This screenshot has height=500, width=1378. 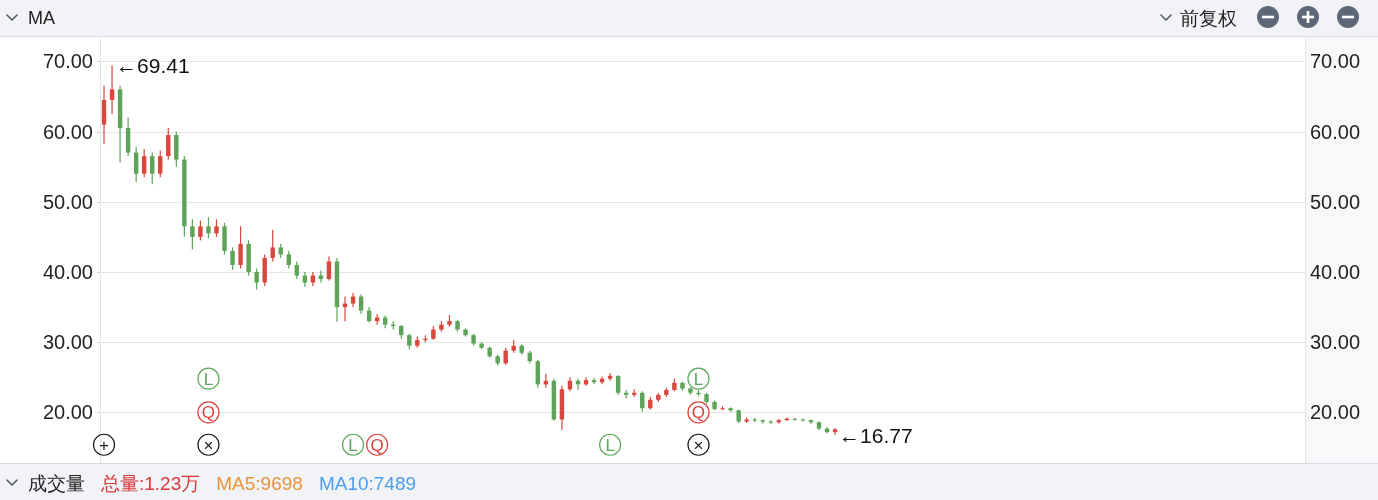 I want to click on text: 40.00, so click(x=1335, y=271).